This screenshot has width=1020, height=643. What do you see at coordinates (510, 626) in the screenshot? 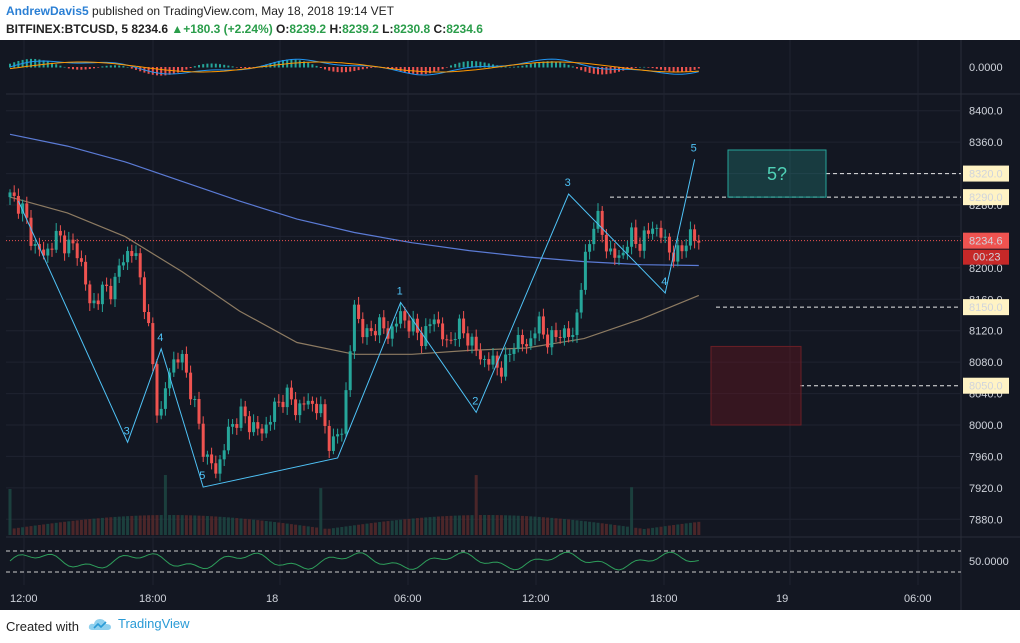
I see `footer: Created with TradingView` at bounding box center [510, 626].